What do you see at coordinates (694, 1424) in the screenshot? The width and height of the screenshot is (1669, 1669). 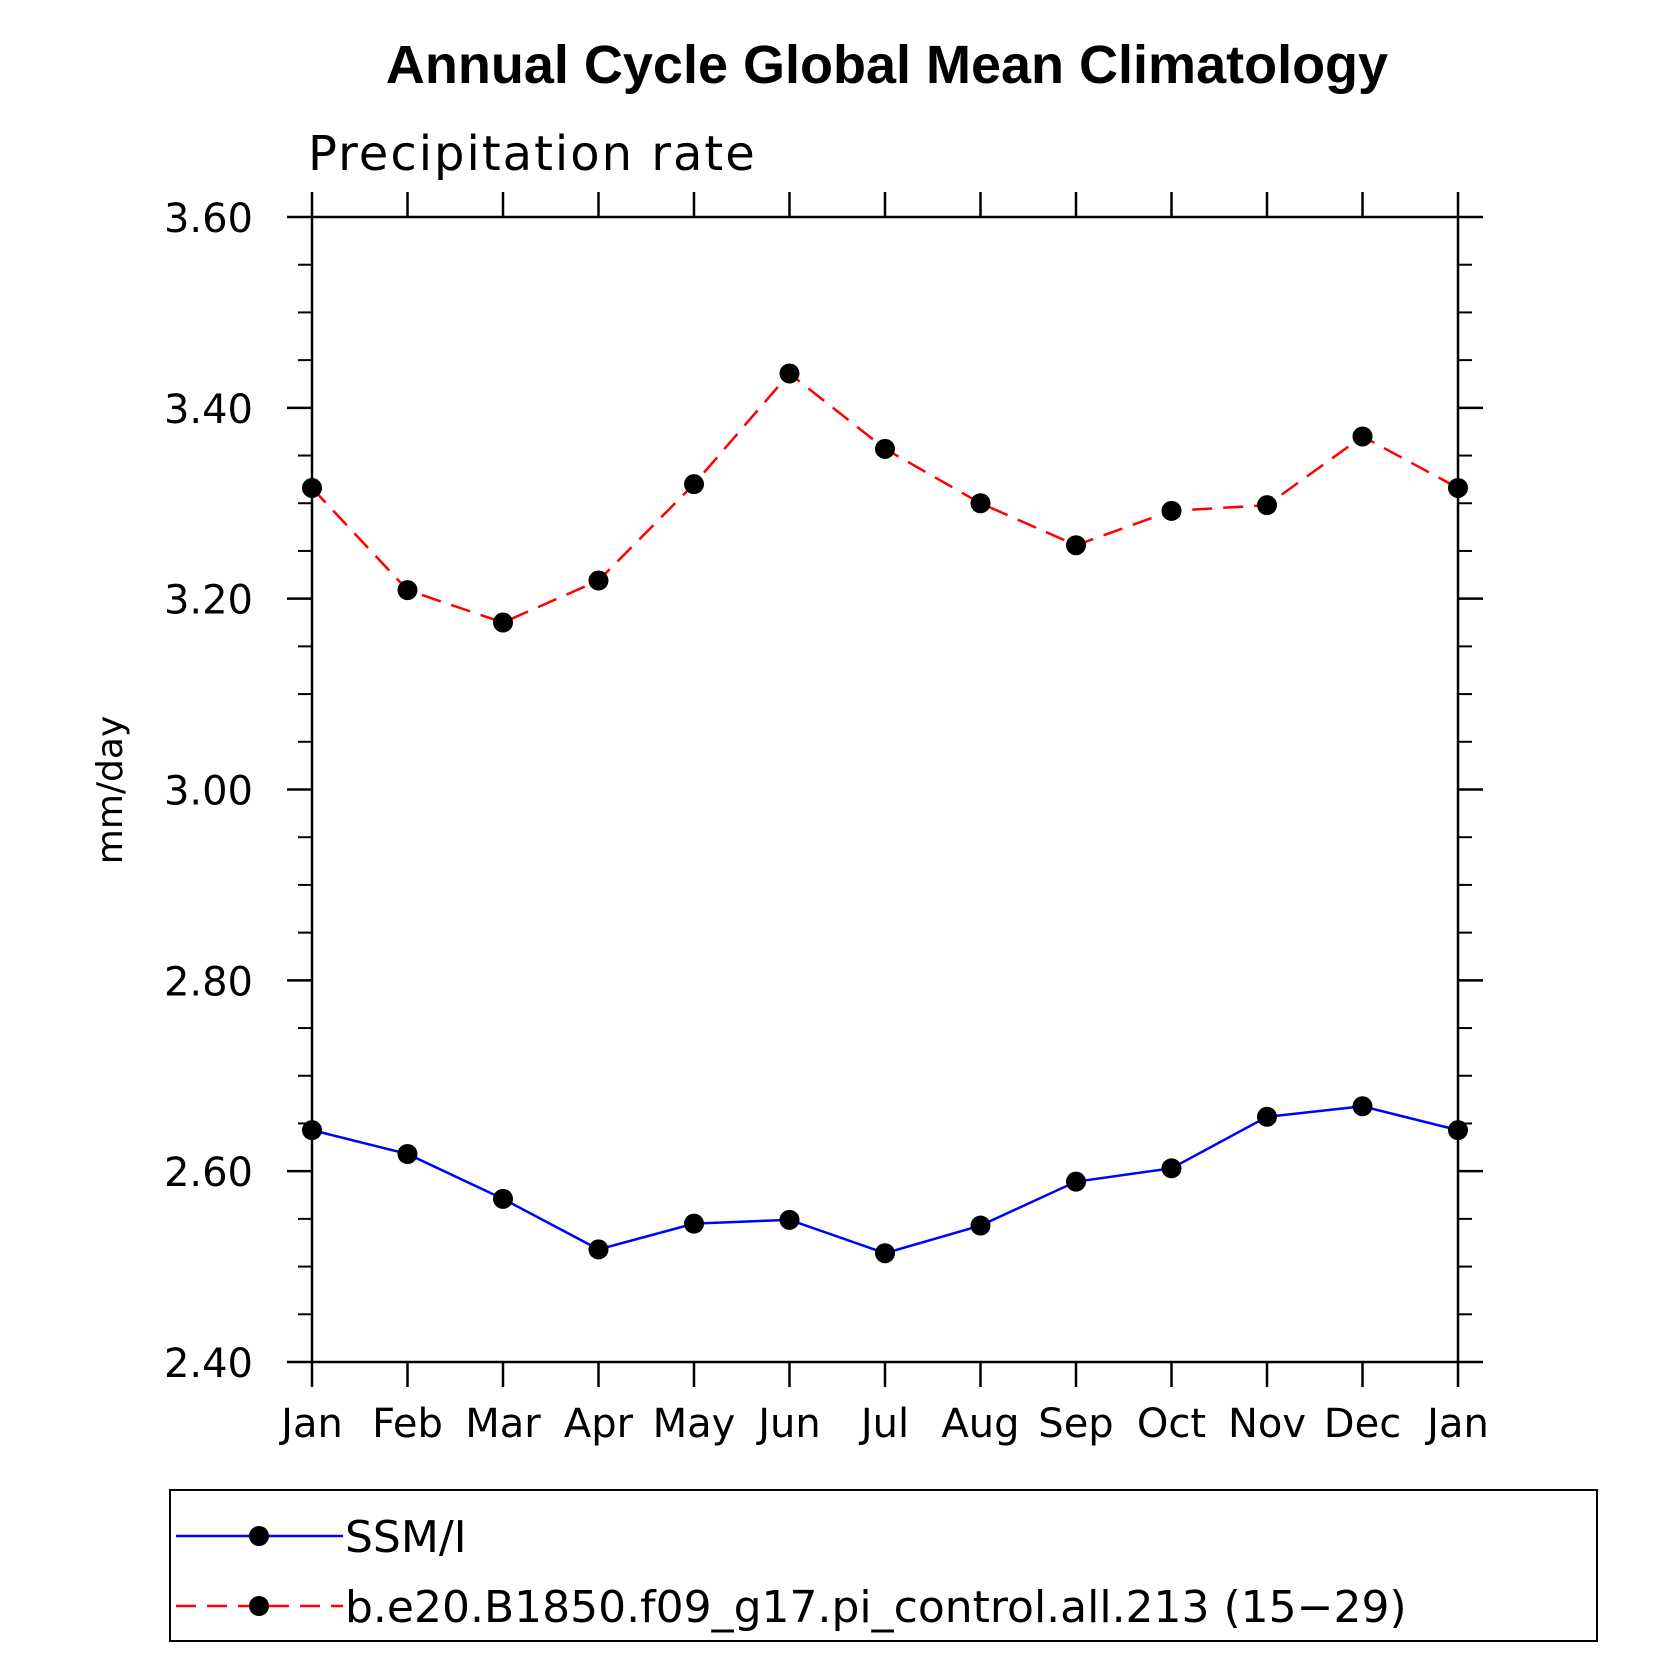 I see `x-tick-label: May` at bounding box center [694, 1424].